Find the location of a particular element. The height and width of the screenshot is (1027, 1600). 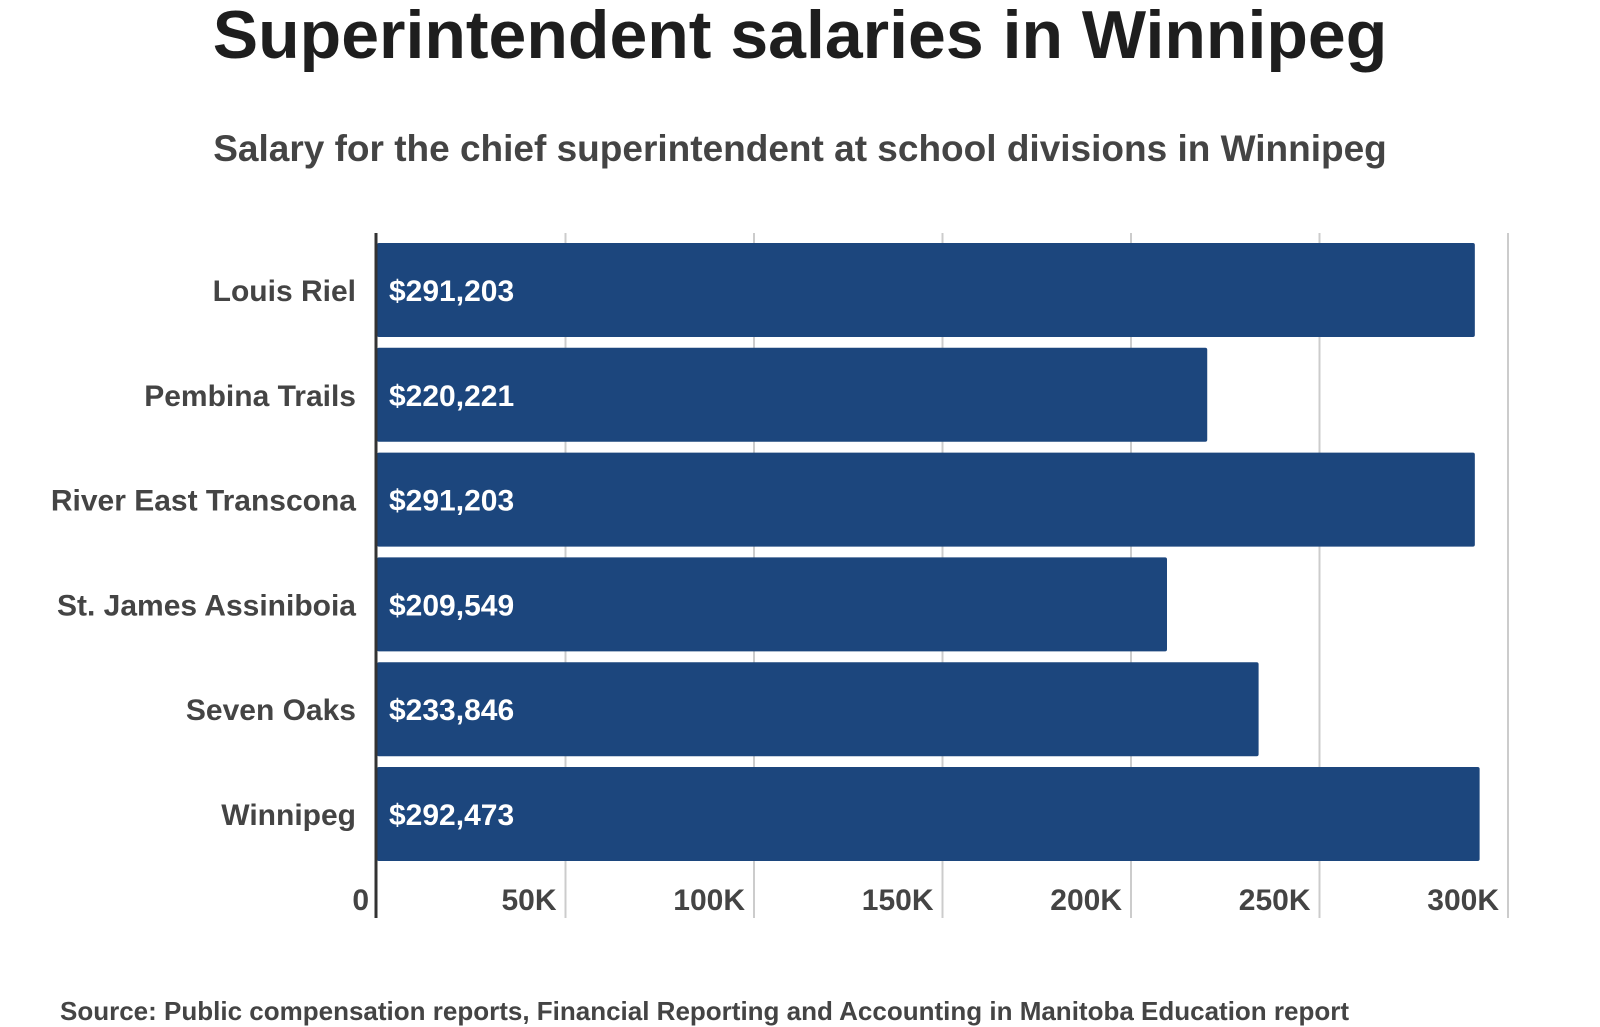

data-label: $220,221 is located at coordinates (451, 396).